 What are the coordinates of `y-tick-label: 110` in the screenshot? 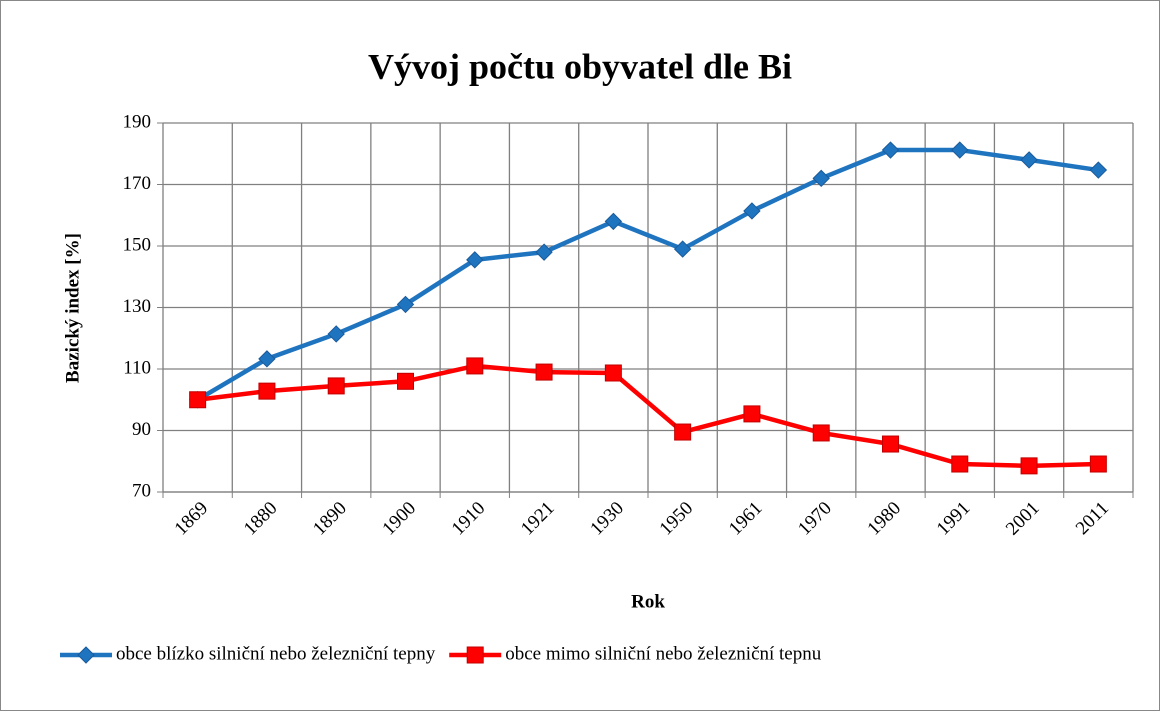 It's located at (137, 367).